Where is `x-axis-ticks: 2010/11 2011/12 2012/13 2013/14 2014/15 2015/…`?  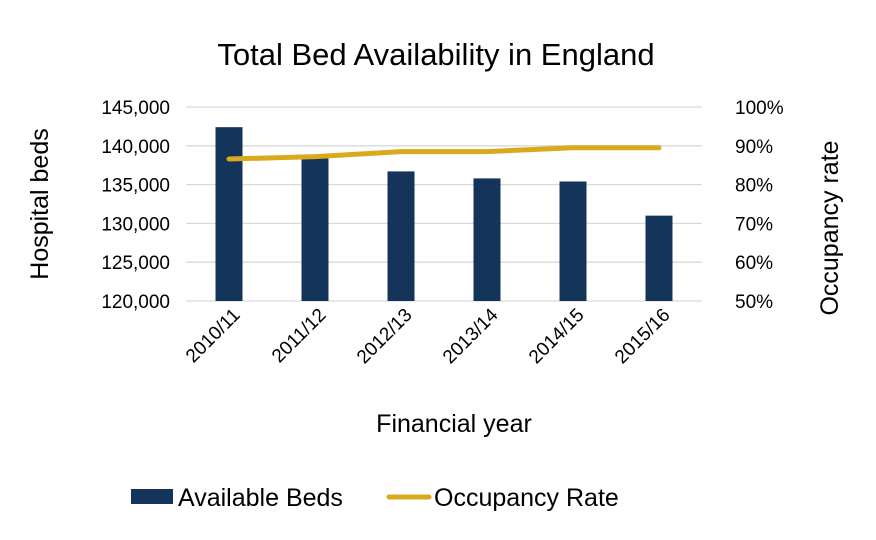 x-axis-ticks: 2010/11 2011/12 2012/13 2013/14 2014/15 2015/… is located at coordinates (428, 336).